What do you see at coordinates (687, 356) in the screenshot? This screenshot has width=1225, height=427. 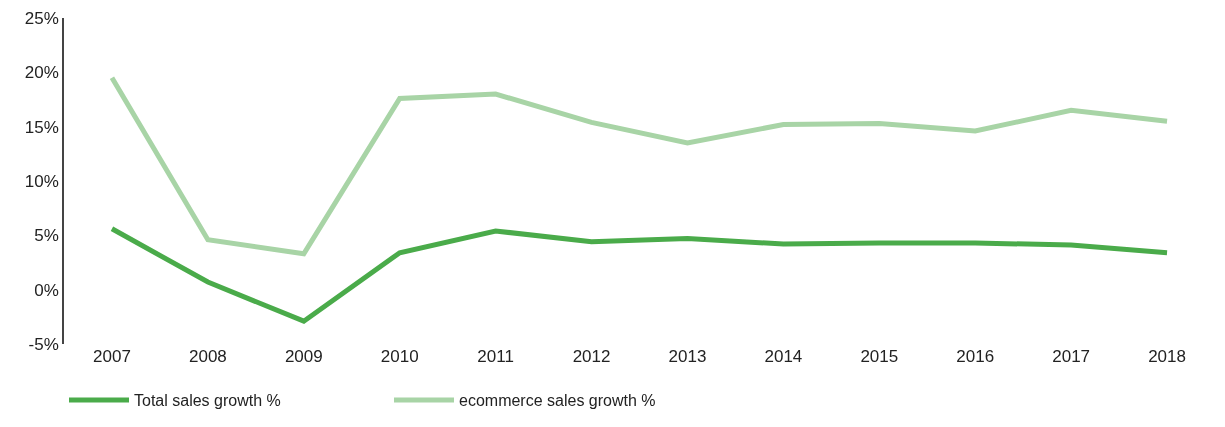 I see `x-tick-label: 2013` at bounding box center [687, 356].